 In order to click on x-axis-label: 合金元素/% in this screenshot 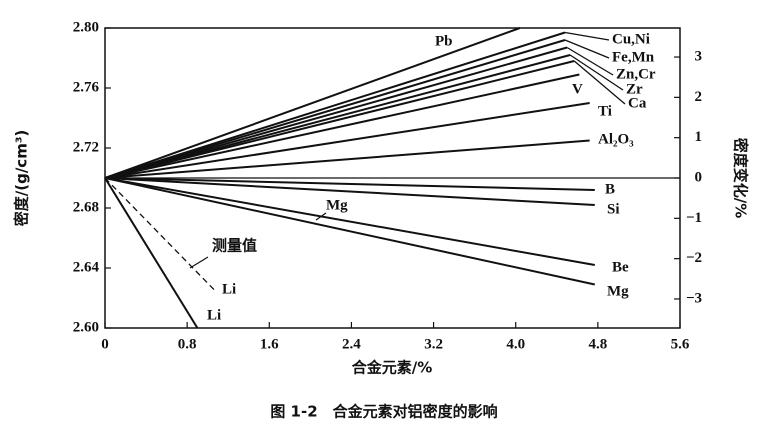, I will do `click(392, 368)`.